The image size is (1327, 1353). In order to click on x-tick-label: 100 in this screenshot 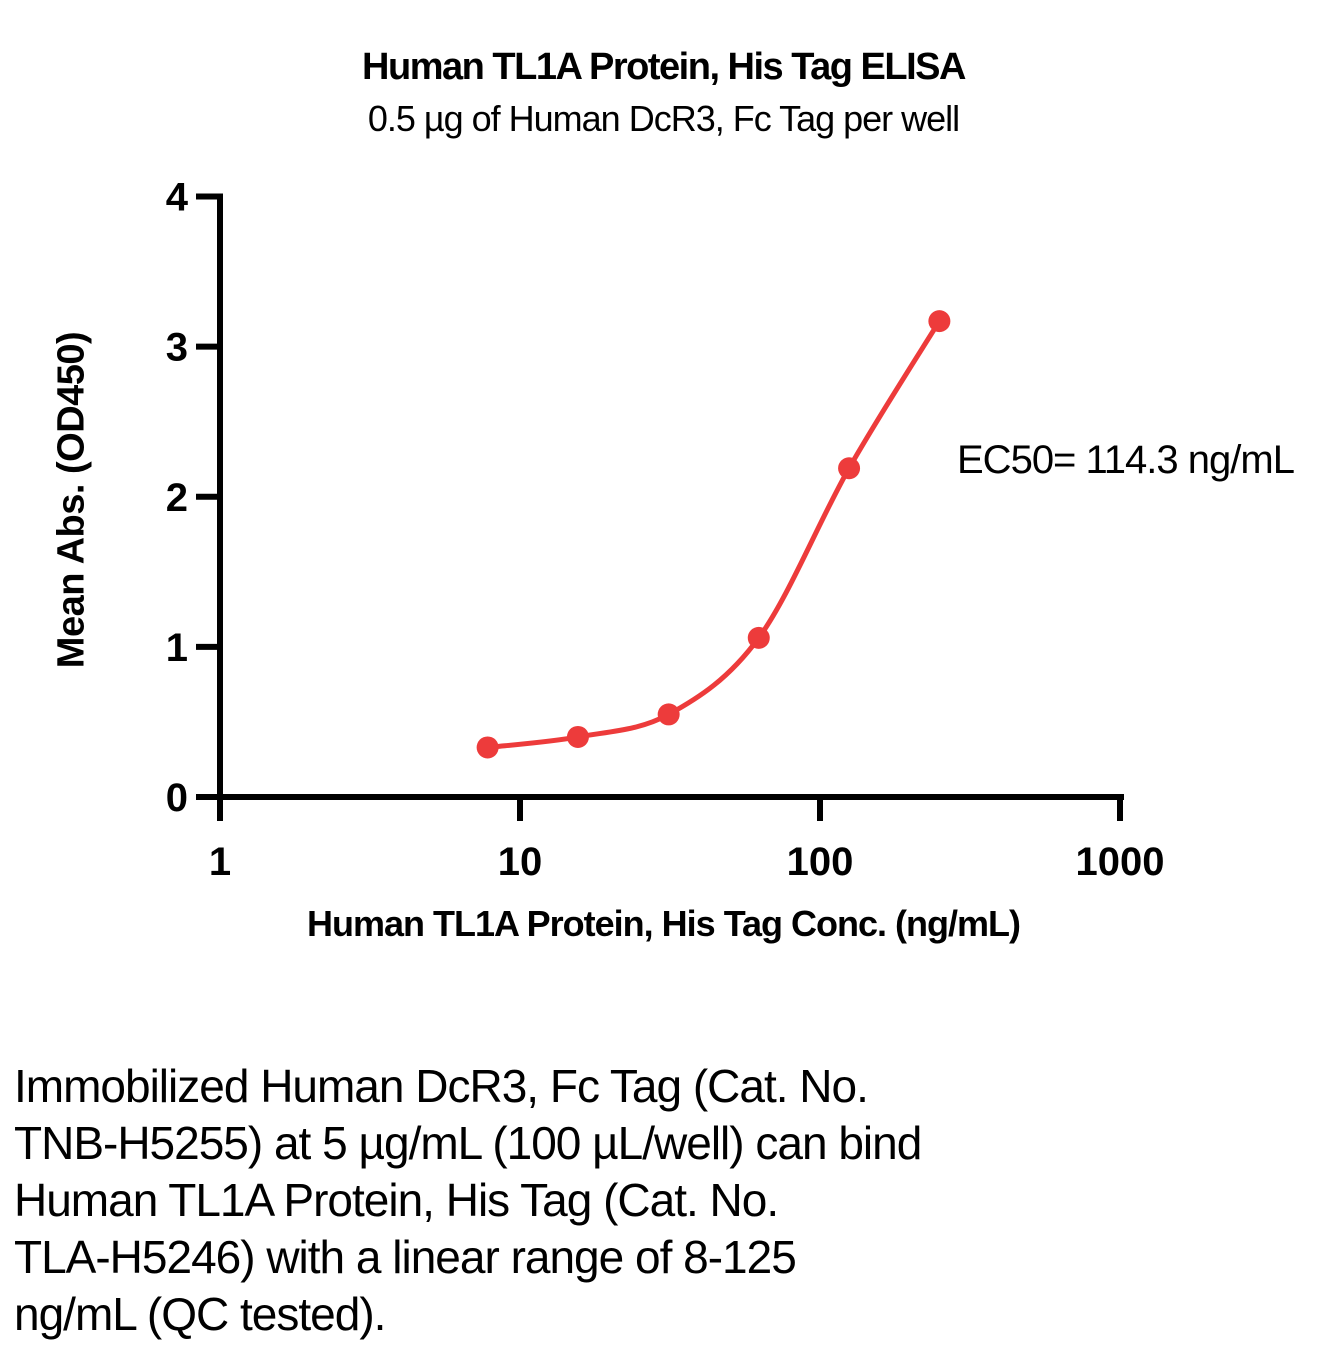, I will do `click(820, 862)`.